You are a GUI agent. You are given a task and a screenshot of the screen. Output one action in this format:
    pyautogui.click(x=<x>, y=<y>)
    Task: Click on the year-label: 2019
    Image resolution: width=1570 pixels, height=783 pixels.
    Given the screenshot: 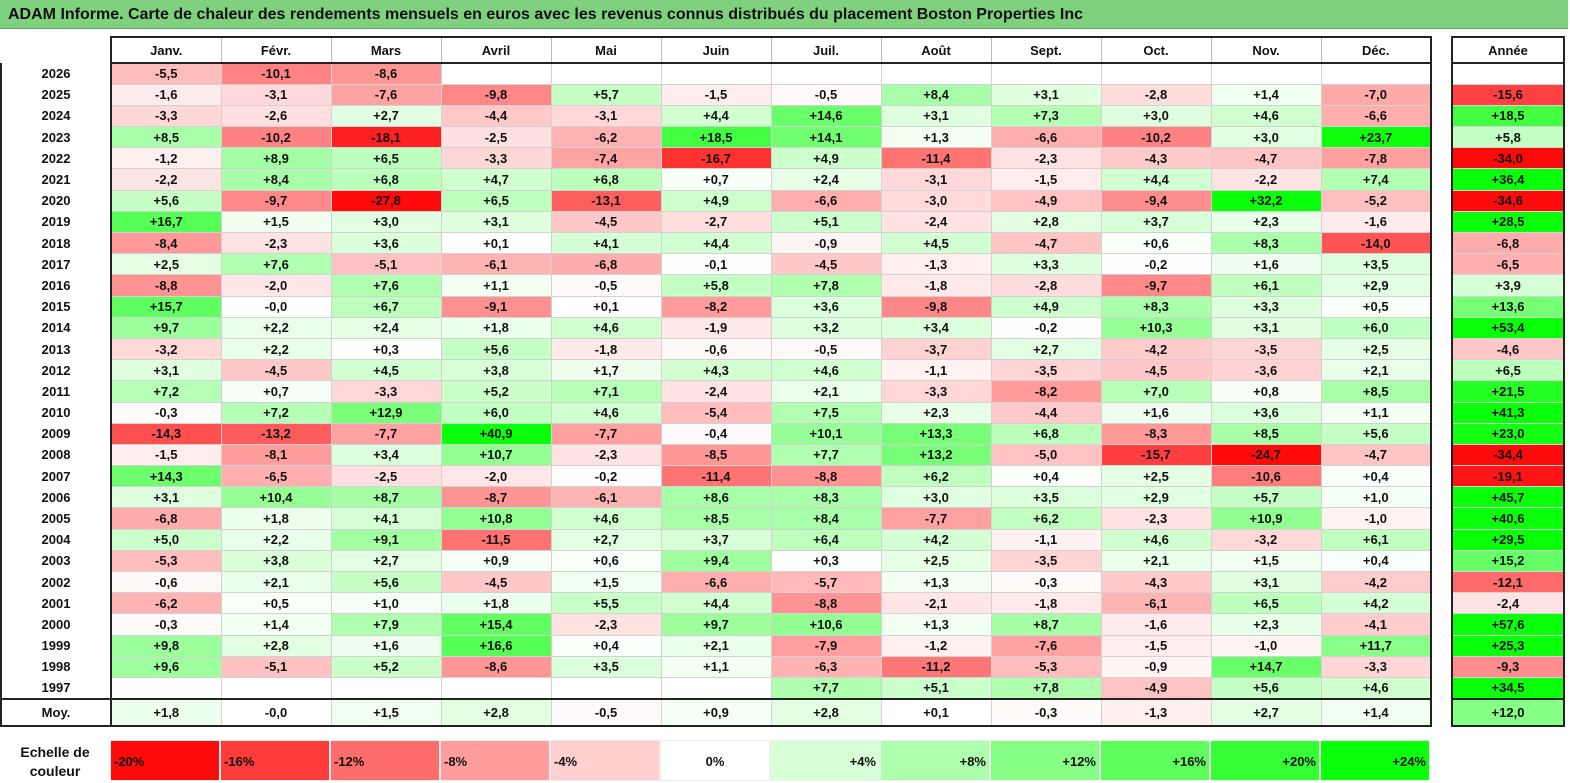 What is the action you would take?
    pyautogui.click(x=56, y=222)
    